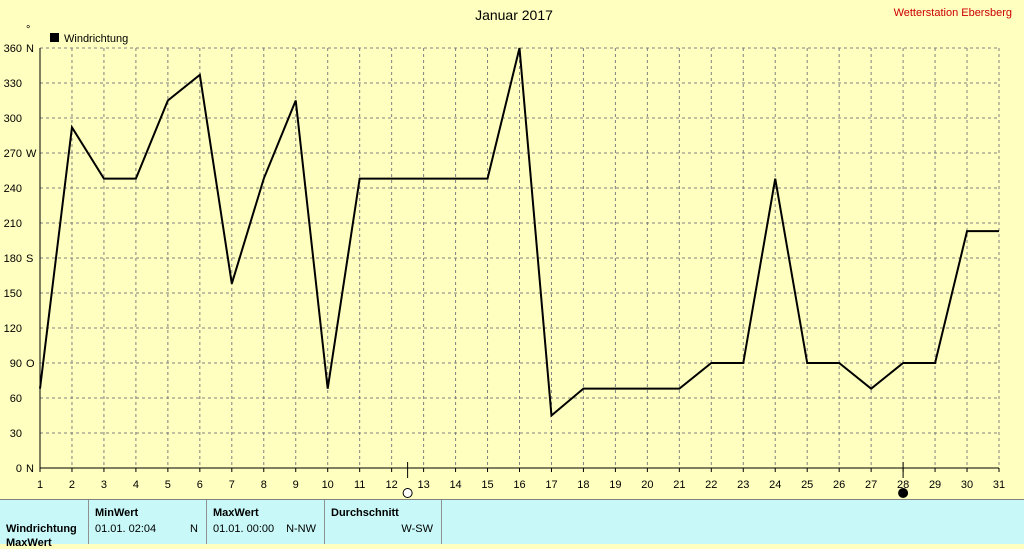  What do you see at coordinates (807, 485) in the screenshot?
I see `x-tick-label: 25` at bounding box center [807, 485].